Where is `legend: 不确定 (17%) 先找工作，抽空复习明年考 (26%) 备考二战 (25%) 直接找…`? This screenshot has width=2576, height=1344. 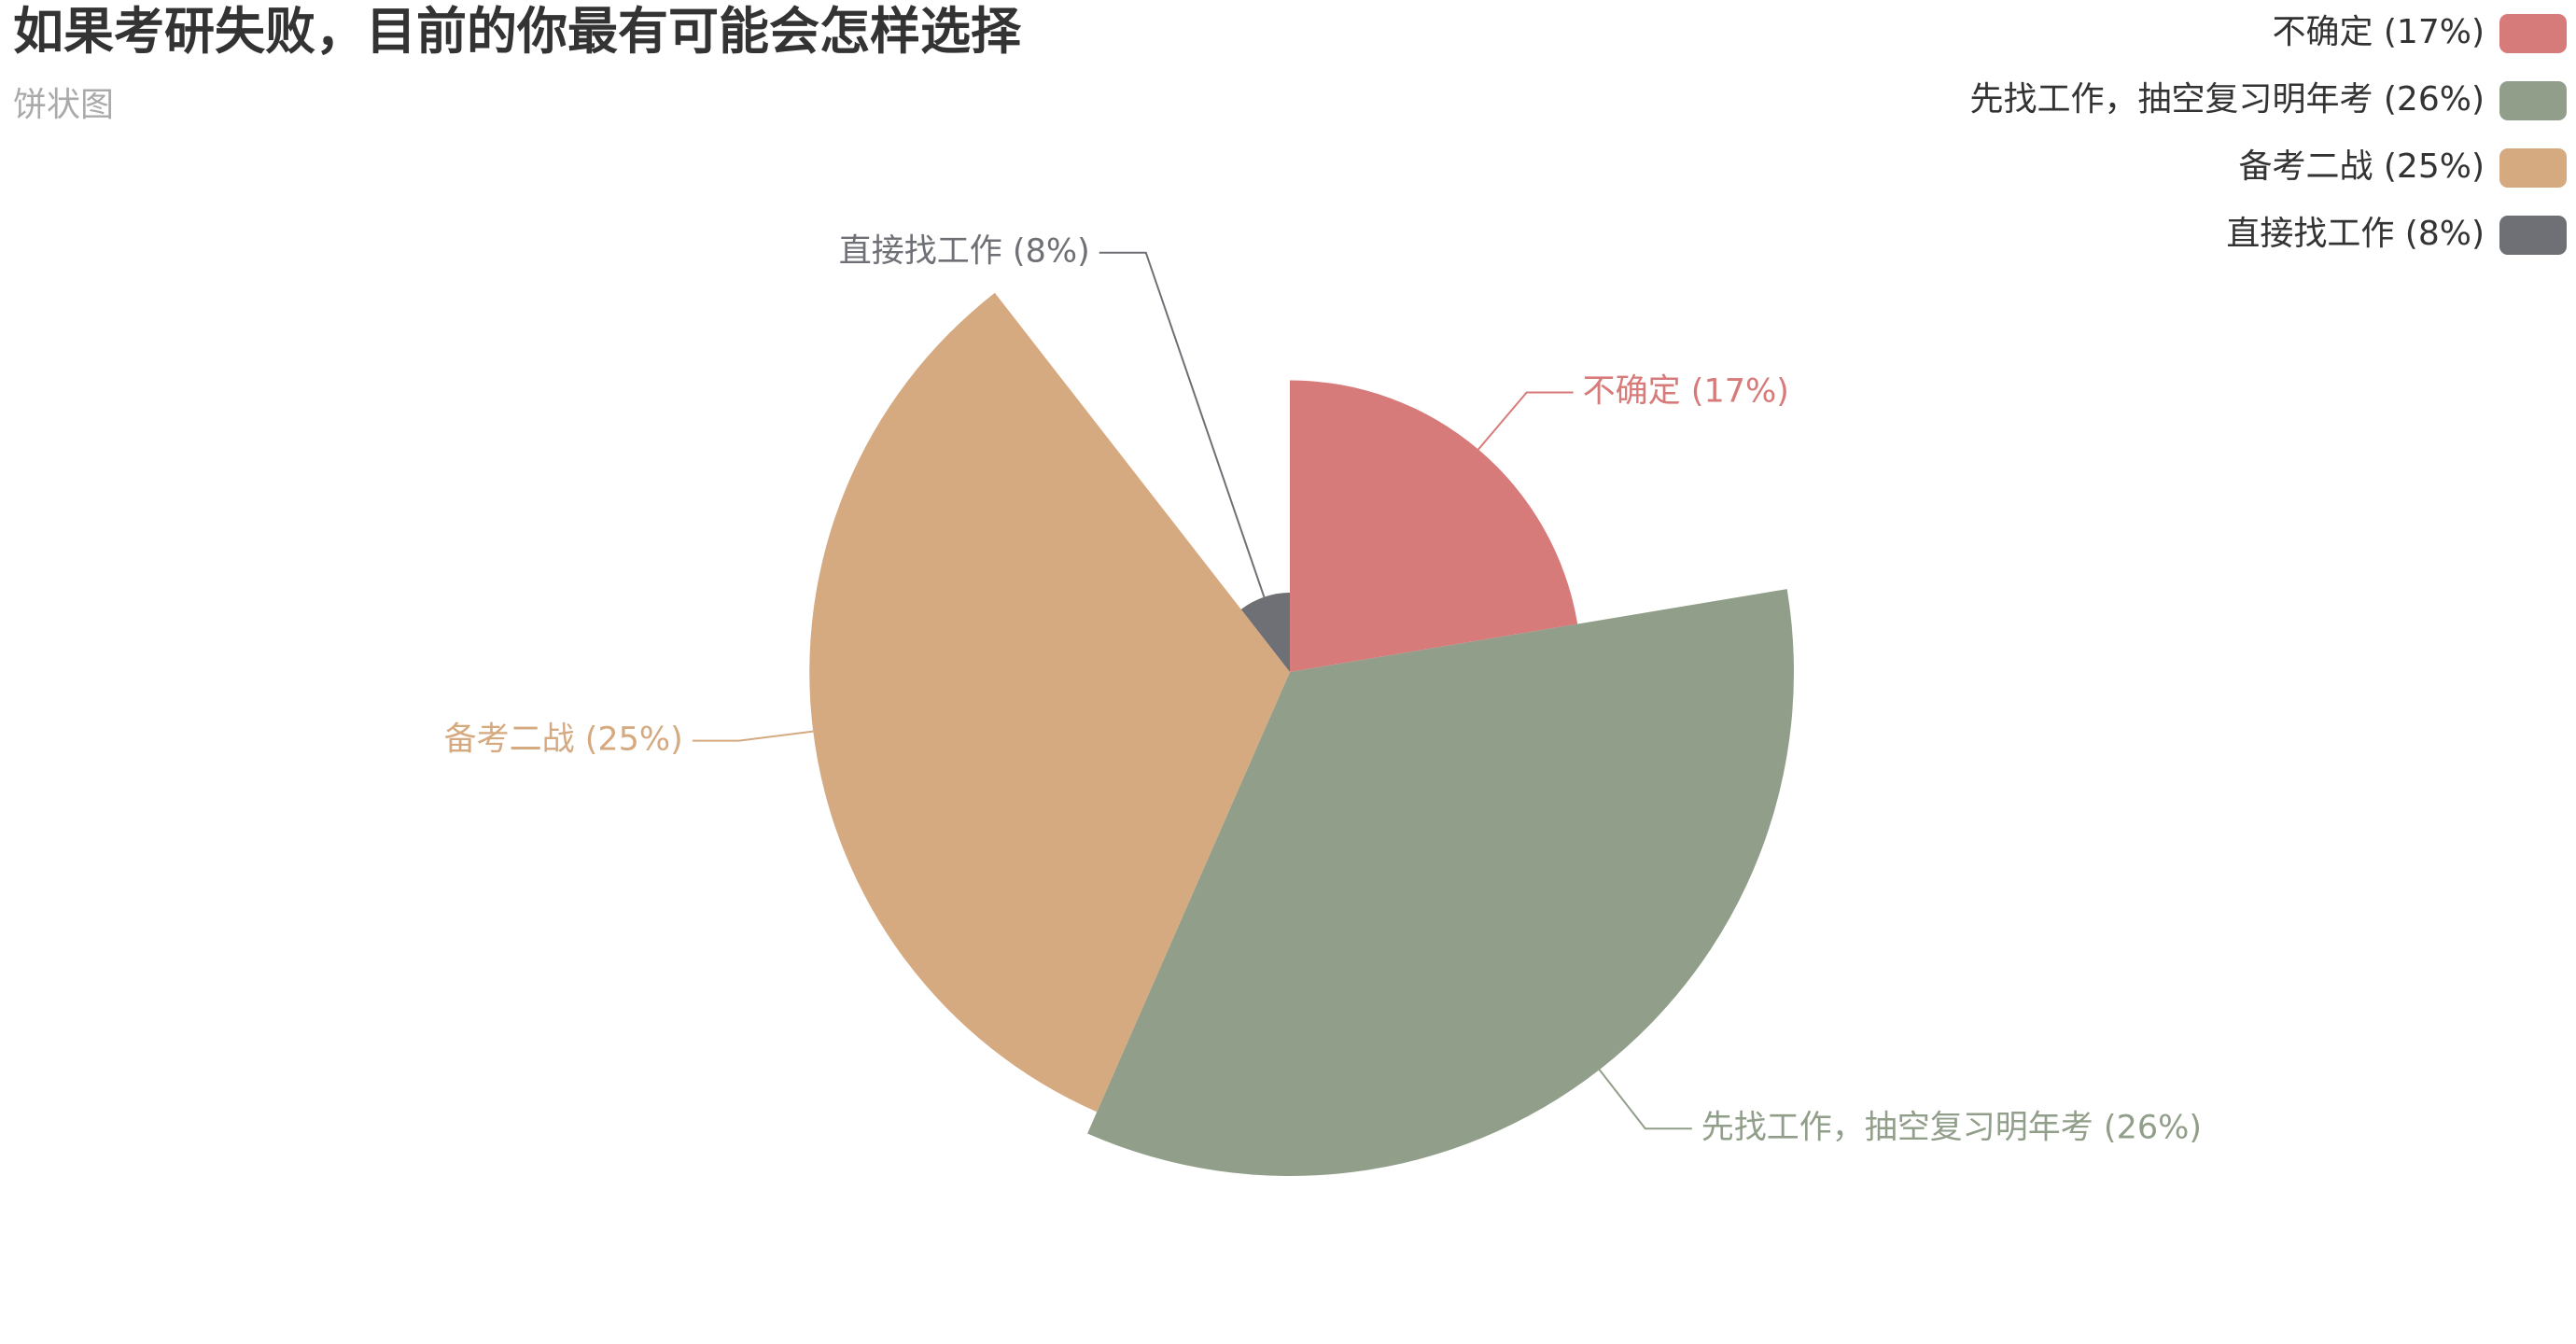
legend: 不确定 (17%) 先找工作，抽空复习明年考 (26%) 备考二战 (25%) 直接找… is located at coordinates (2268, 134).